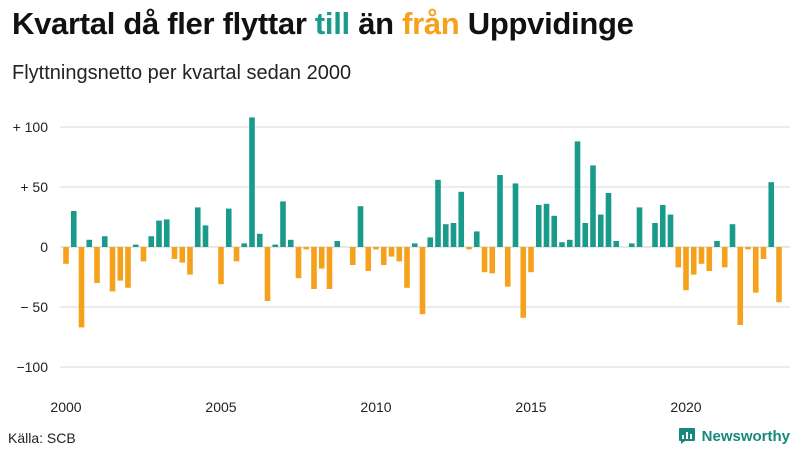 The width and height of the screenshot is (800, 450). Describe the element at coordinates (546, 23) in the screenshot. I see `title-part-3: Uppvidinge` at that location.